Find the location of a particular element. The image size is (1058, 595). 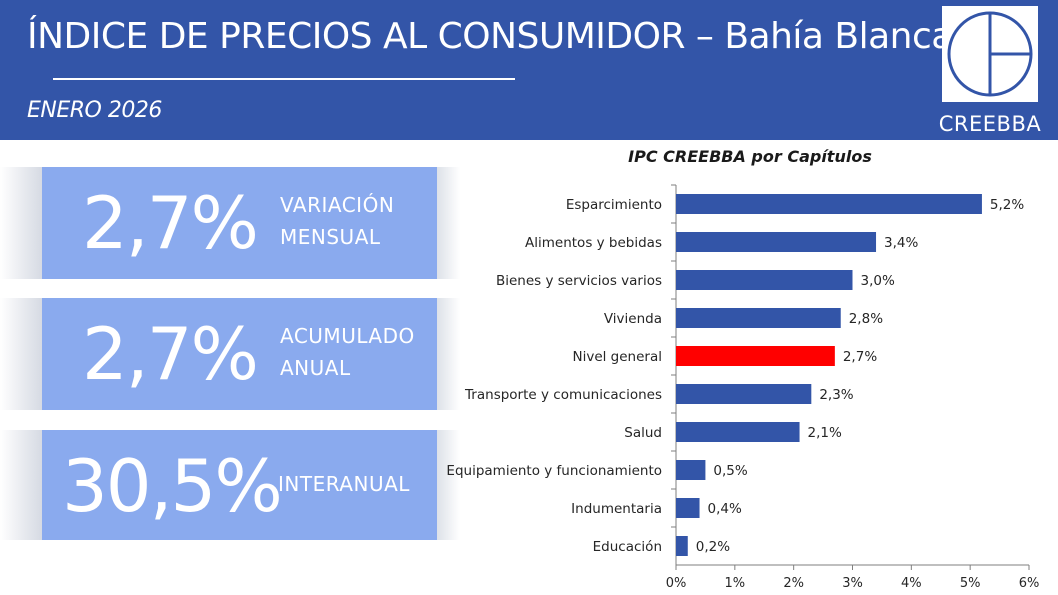

x-tick-label: 5% is located at coordinates (970, 583).